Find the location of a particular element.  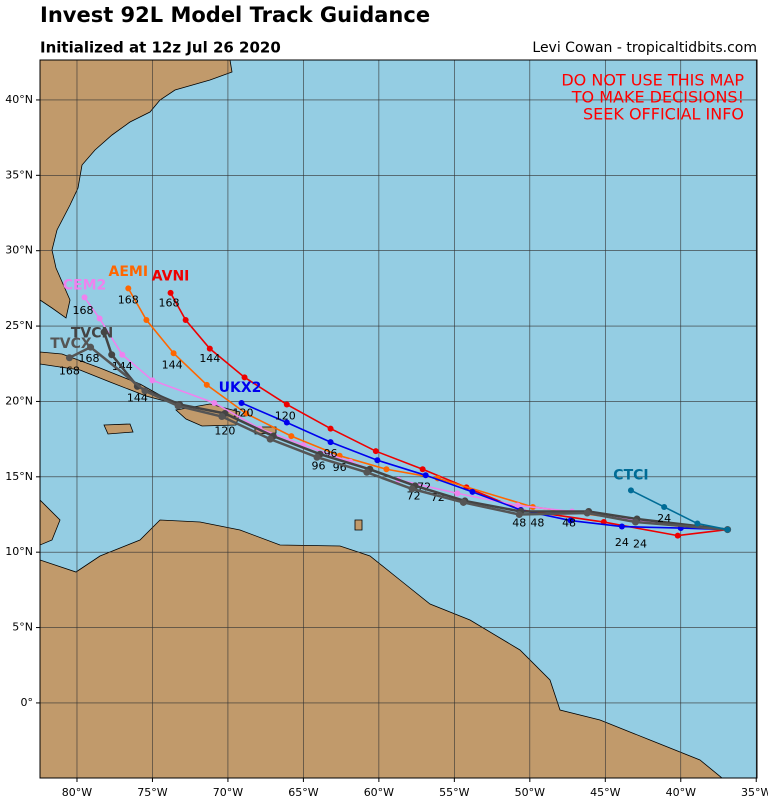

x-tick-label: 45°W is located at coordinates (605, 792).